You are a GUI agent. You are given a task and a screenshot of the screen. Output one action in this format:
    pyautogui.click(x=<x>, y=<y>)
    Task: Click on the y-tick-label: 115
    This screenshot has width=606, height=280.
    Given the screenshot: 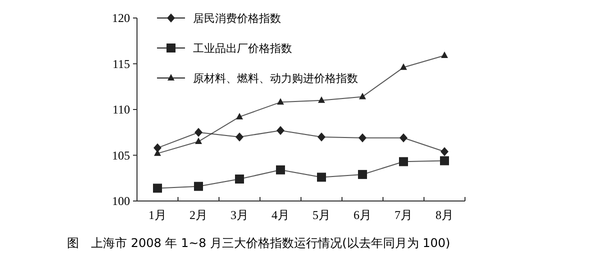 What is the action you would take?
    pyautogui.click(x=121, y=63)
    